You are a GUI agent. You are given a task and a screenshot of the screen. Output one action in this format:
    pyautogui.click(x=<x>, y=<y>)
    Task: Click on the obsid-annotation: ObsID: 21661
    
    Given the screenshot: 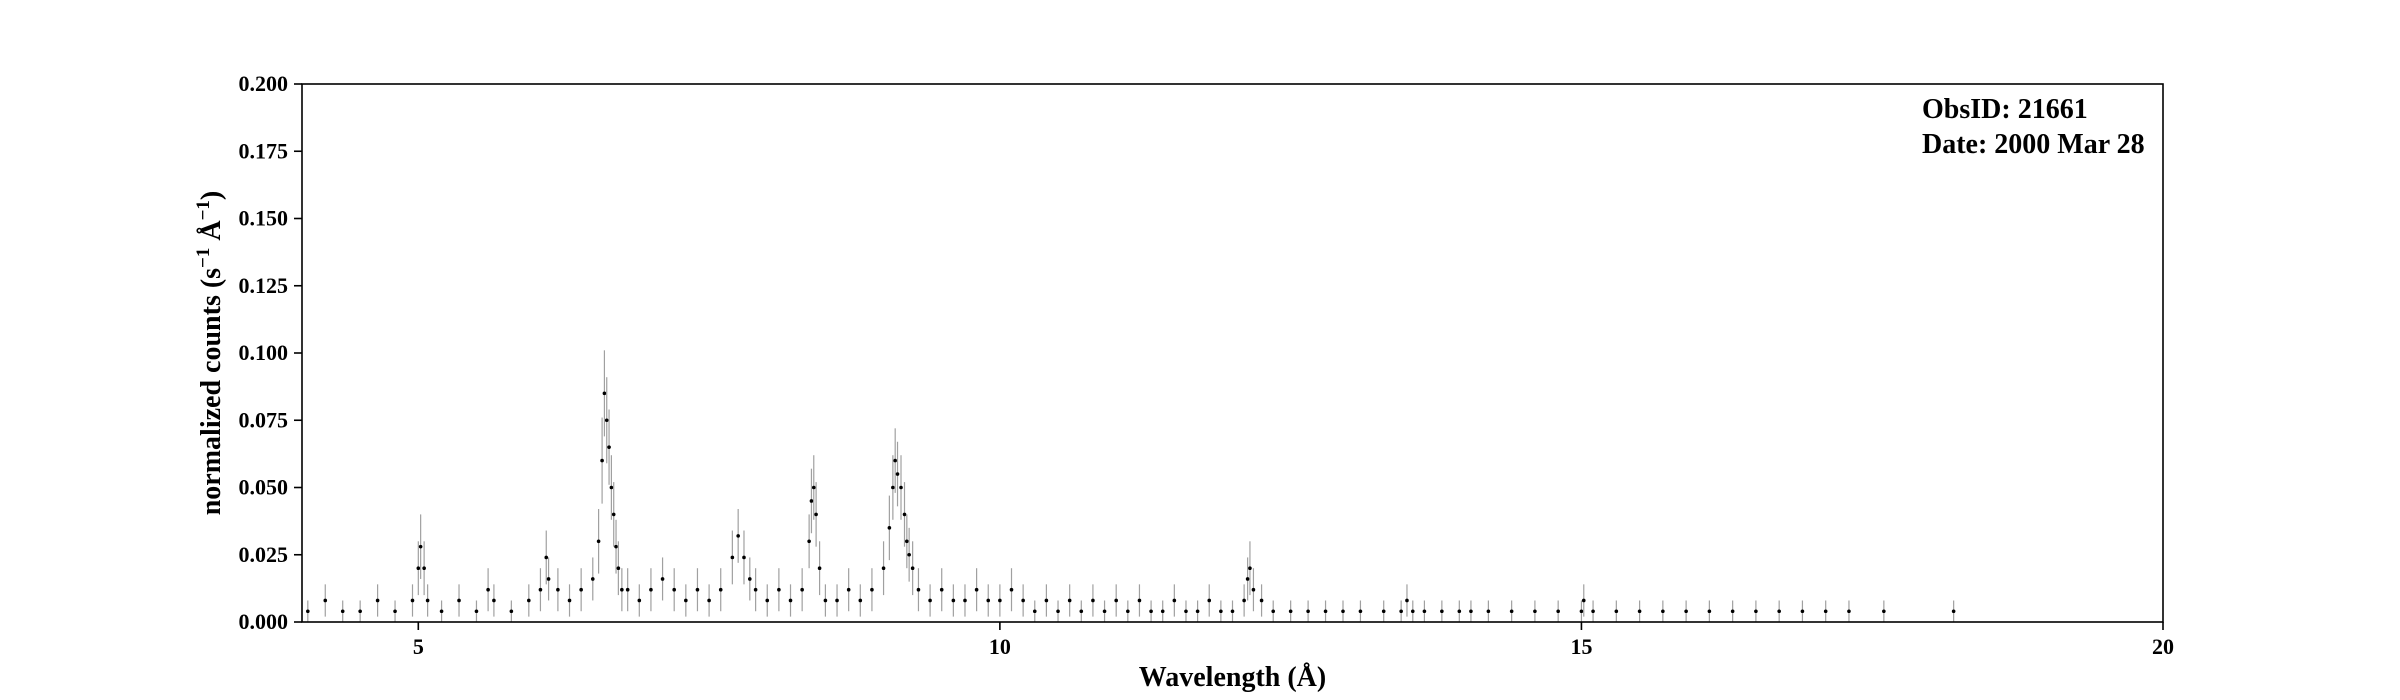 What is the action you would take?
    pyautogui.click(x=2005, y=109)
    